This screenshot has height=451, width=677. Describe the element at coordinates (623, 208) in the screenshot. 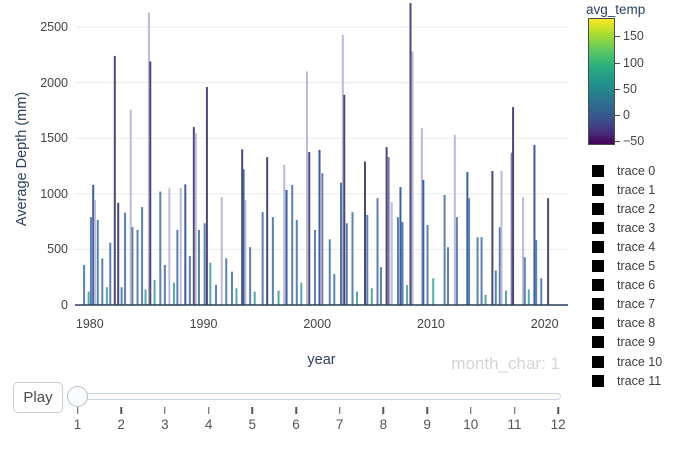

I see `legend-item: trace 2` at that location.